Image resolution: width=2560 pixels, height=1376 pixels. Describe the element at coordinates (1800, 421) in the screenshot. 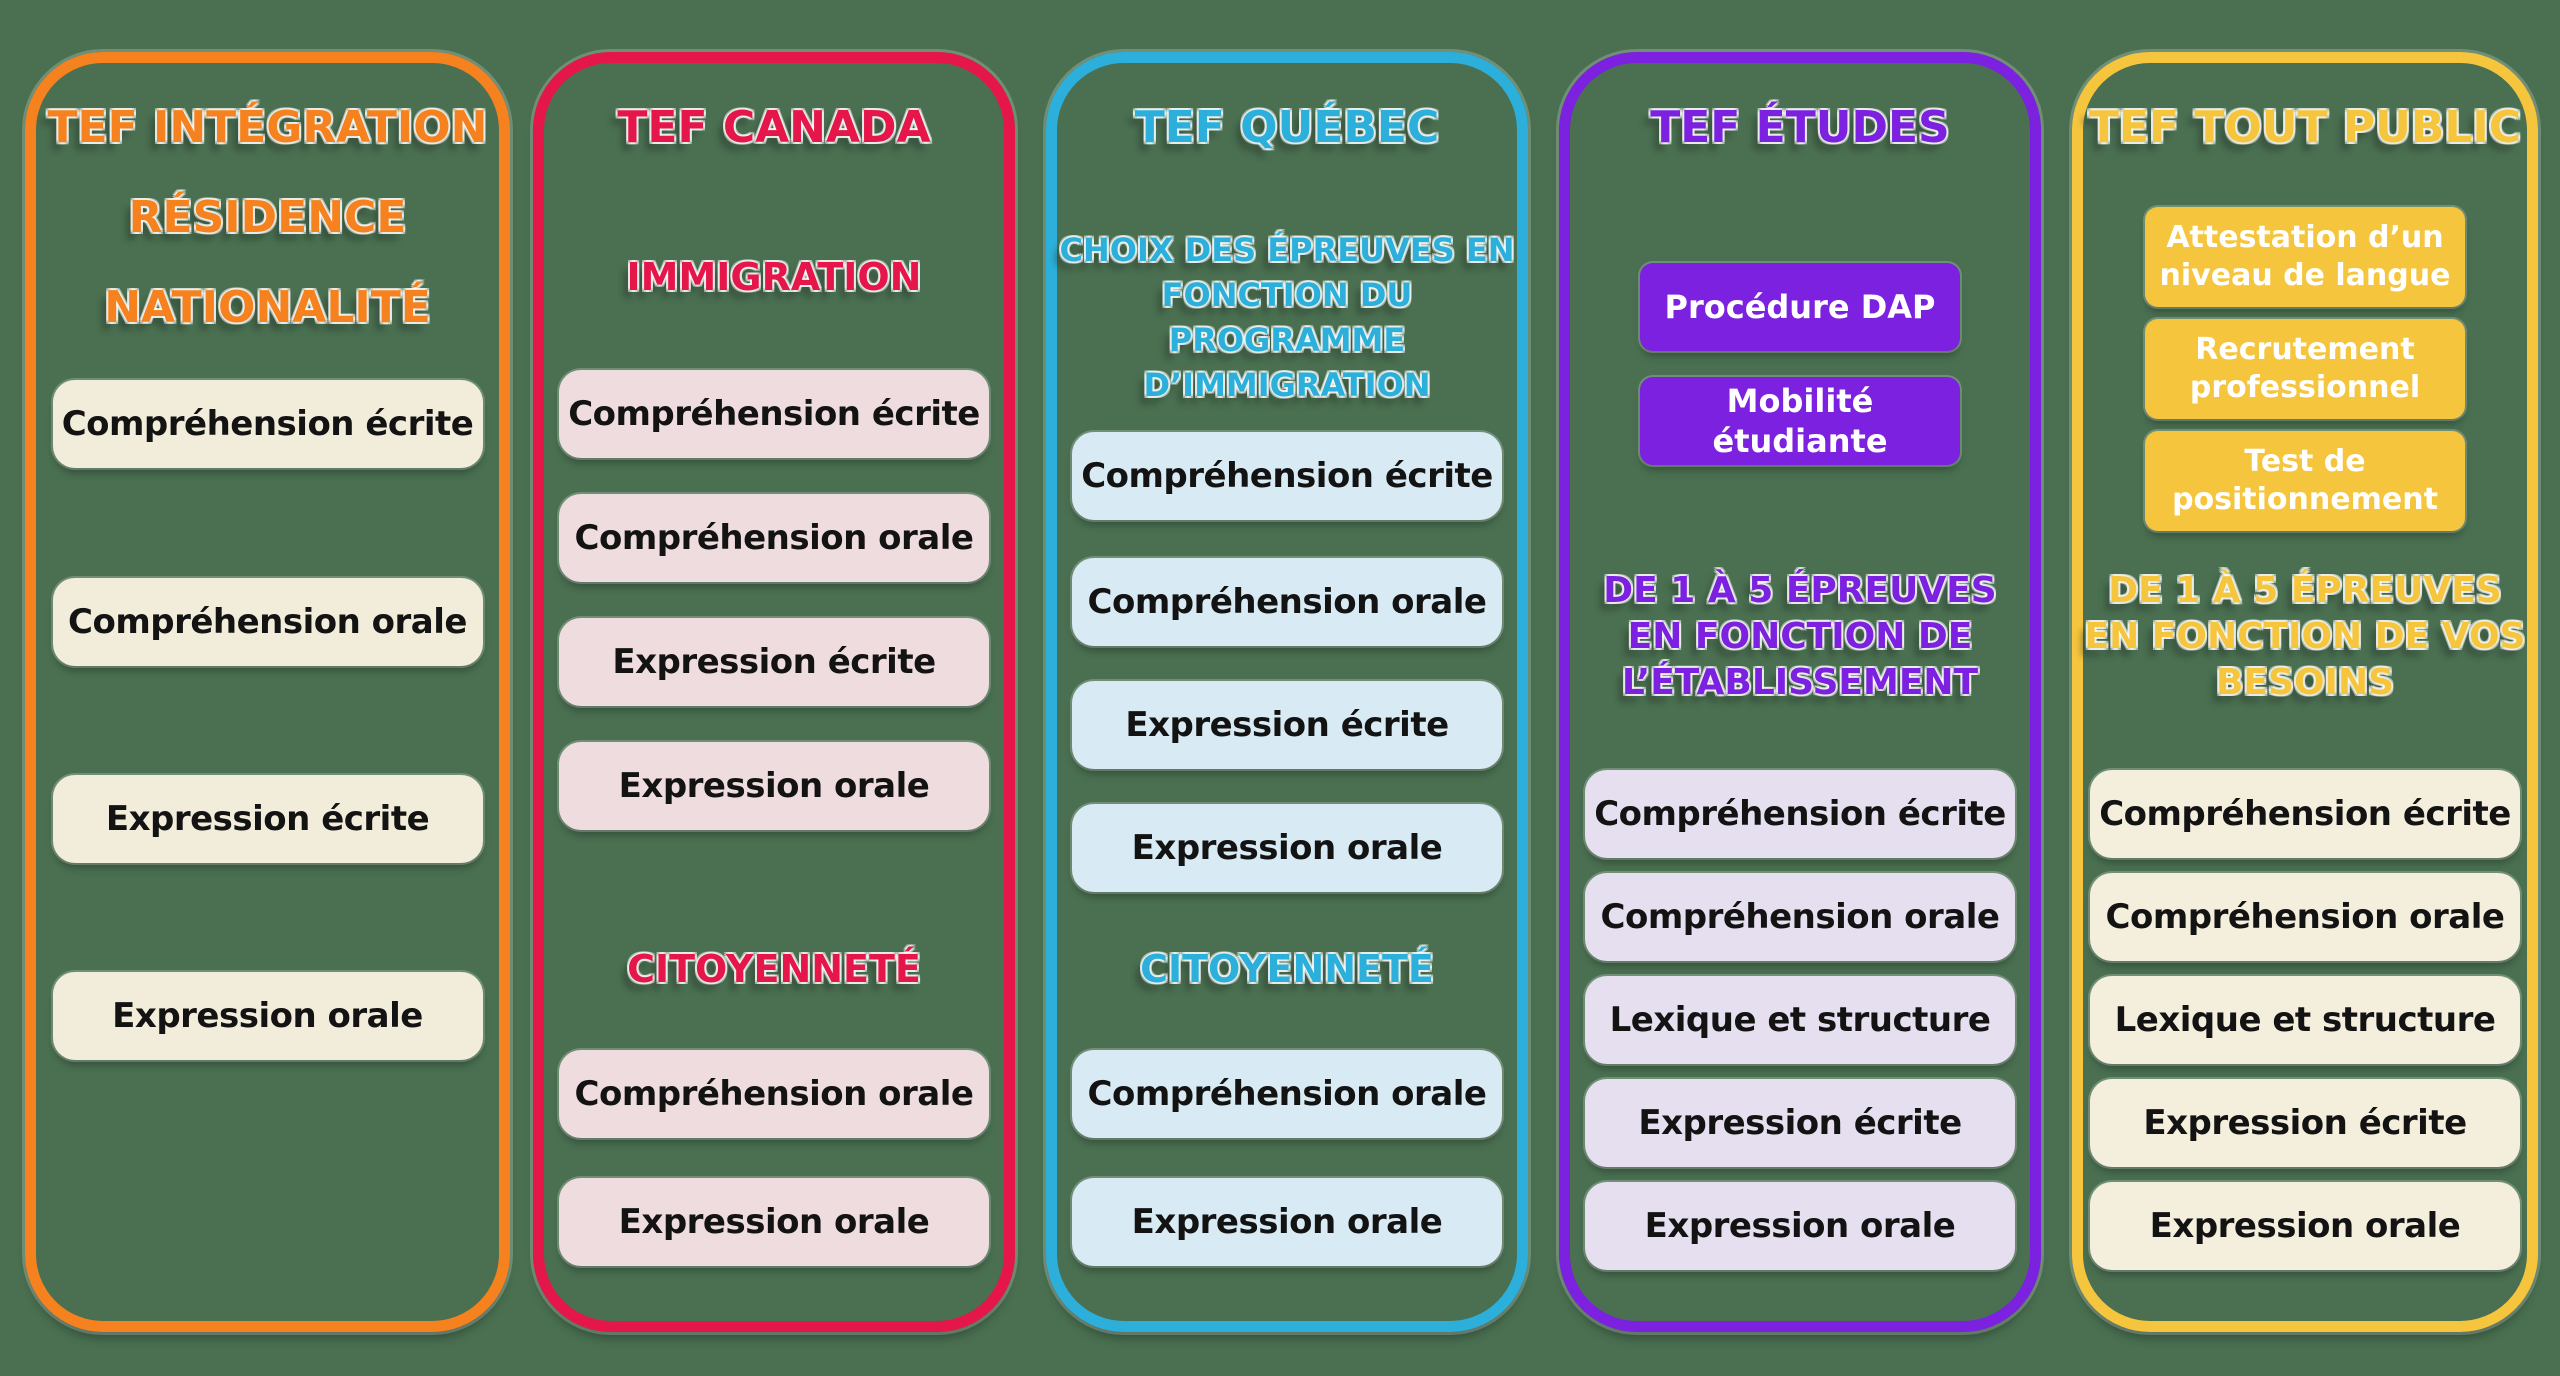

I see `option-tag-mobilite-etudiante: Mobilité étudiante` at that location.